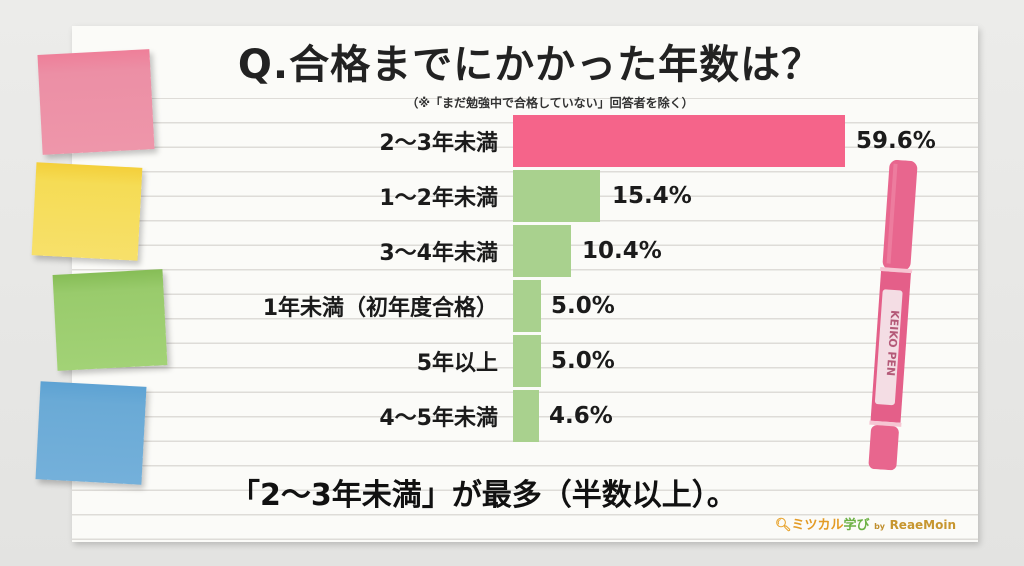 This screenshot has height=566, width=1024. What do you see at coordinates (457, 363) in the screenshot?
I see `row-label: 5年以上` at bounding box center [457, 363].